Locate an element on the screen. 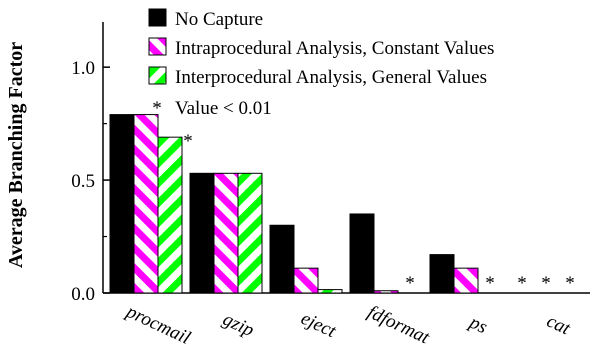  legend-label-0: No Capture is located at coordinates (219, 19).